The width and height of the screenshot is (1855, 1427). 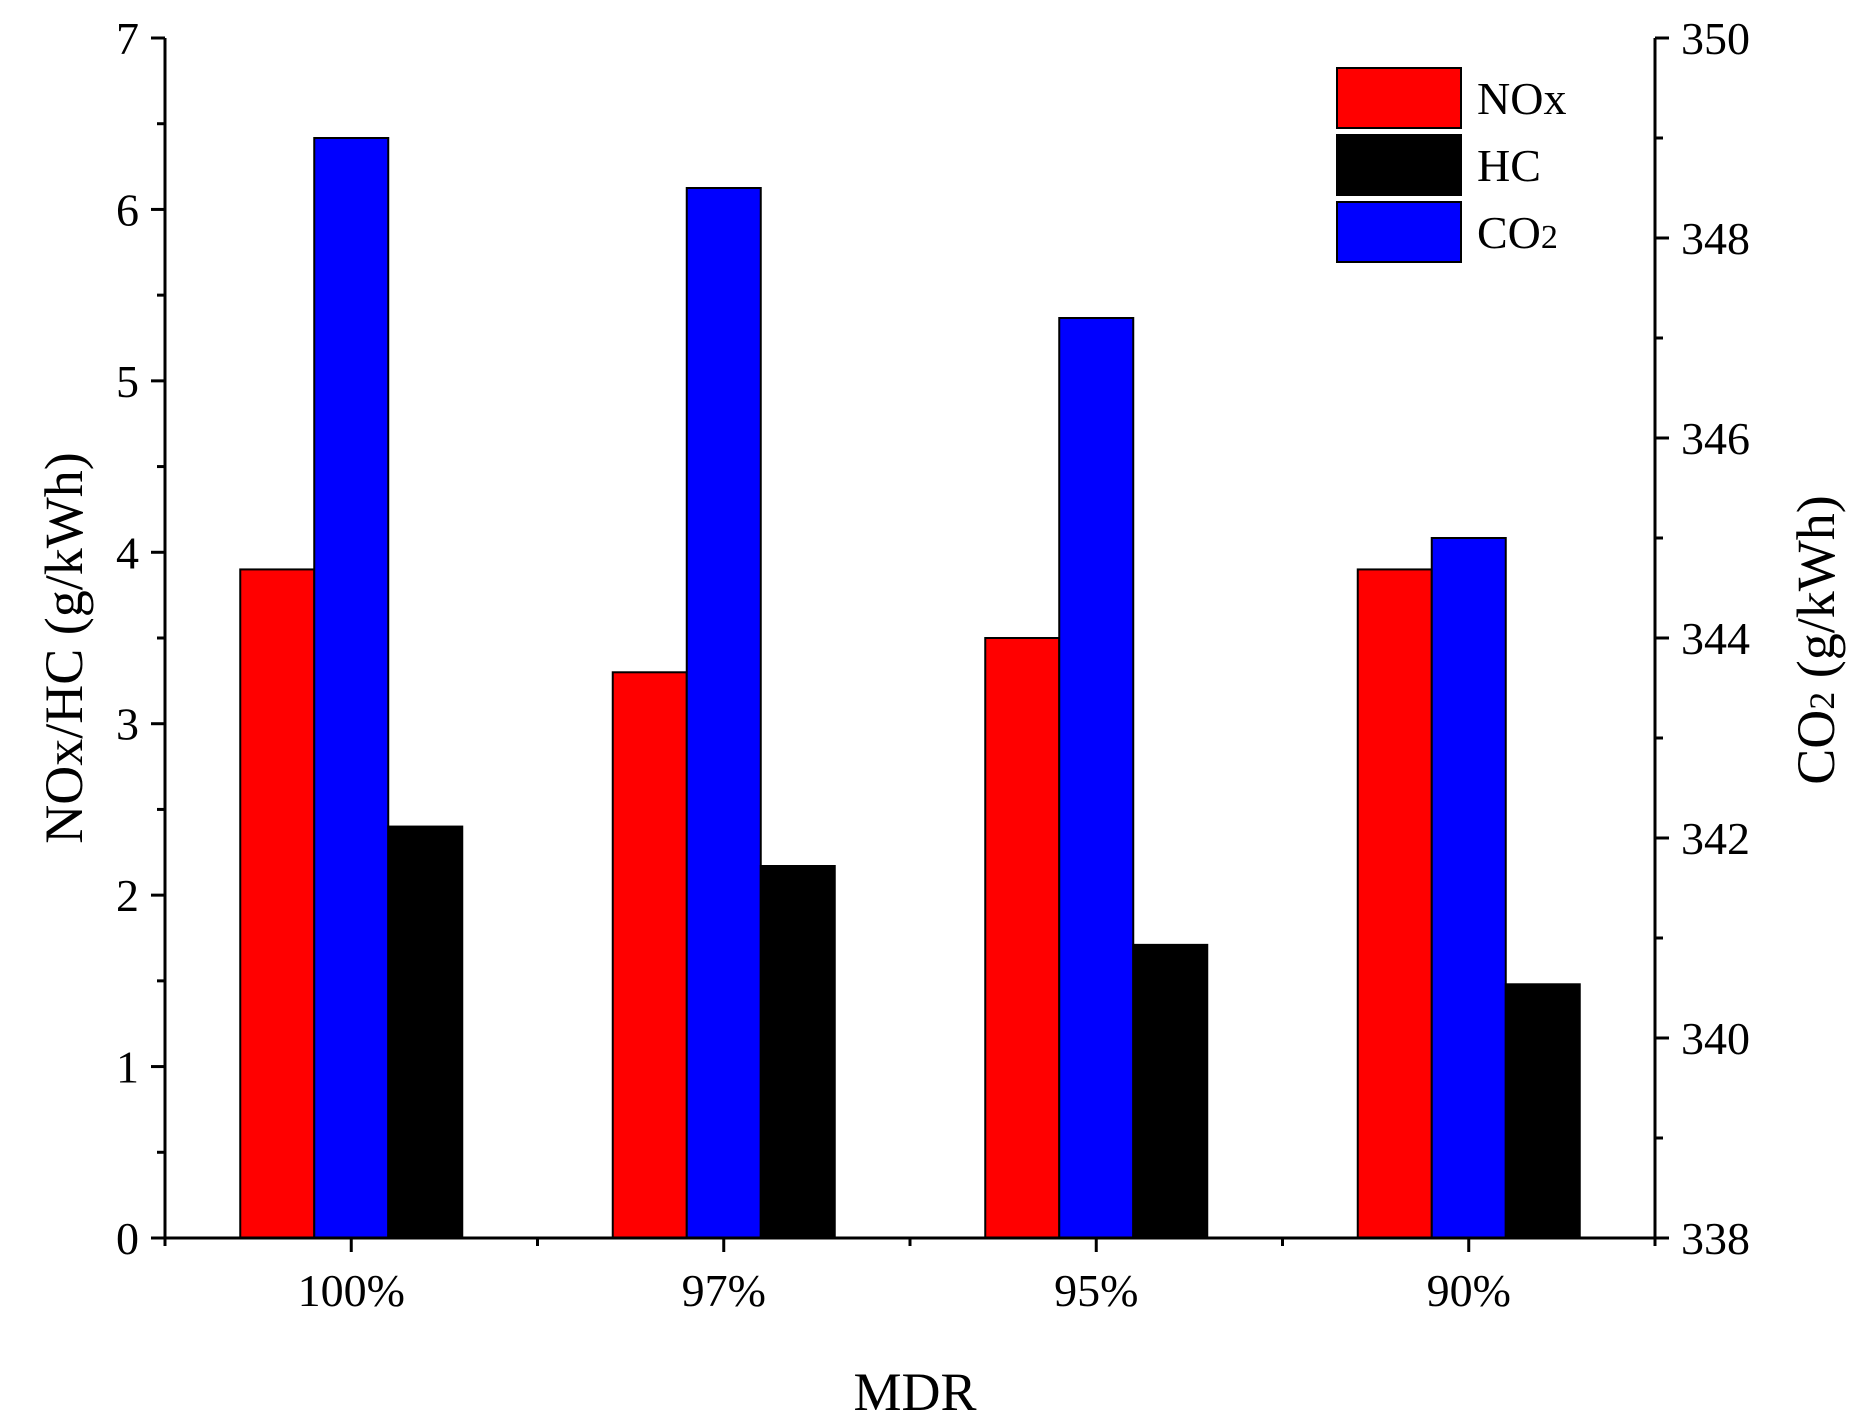 What do you see at coordinates (127, 1238) in the screenshot?
I see `left-tick-label: 0` at bounding box center [127, 1238].